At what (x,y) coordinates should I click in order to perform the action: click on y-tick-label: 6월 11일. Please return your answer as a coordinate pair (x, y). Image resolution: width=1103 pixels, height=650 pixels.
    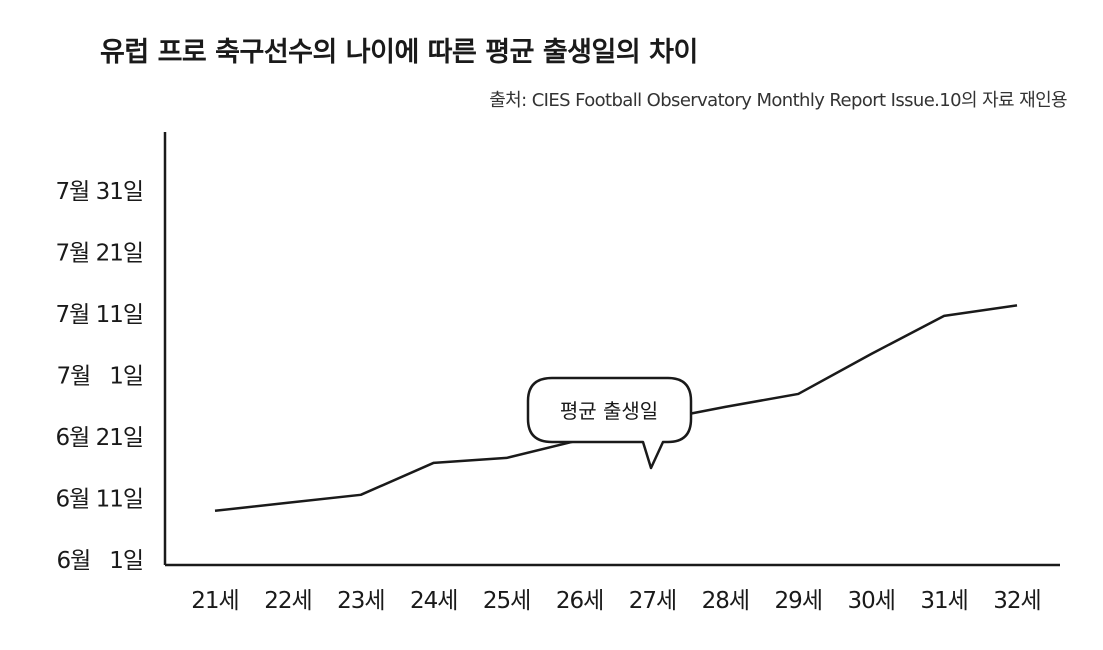
    Looking at the image, I should click on (99, 500).